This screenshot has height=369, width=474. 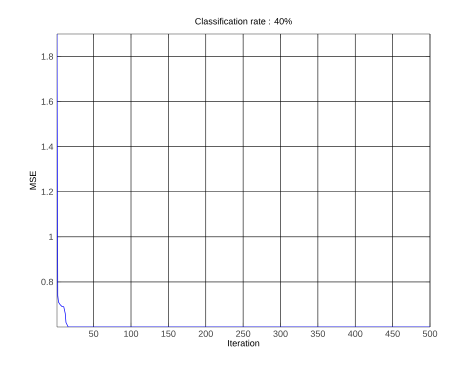 I want to click on x-tick-label: 350, so click(x=318, y=333).